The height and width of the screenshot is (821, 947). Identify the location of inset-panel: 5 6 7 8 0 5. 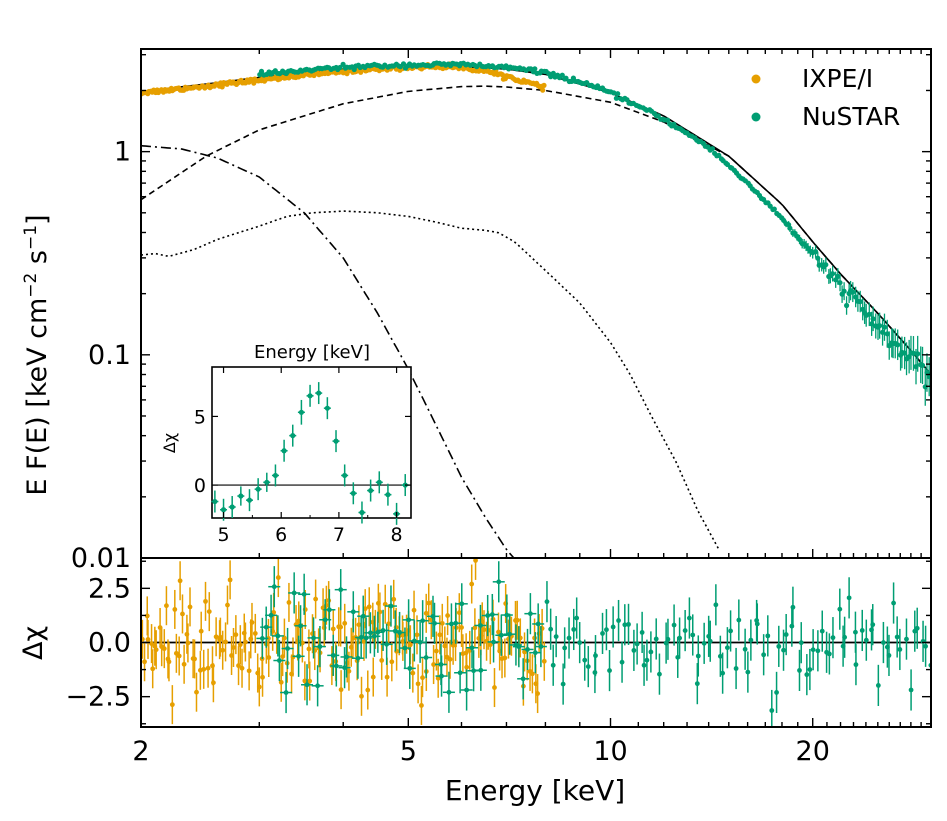
(303, 456).